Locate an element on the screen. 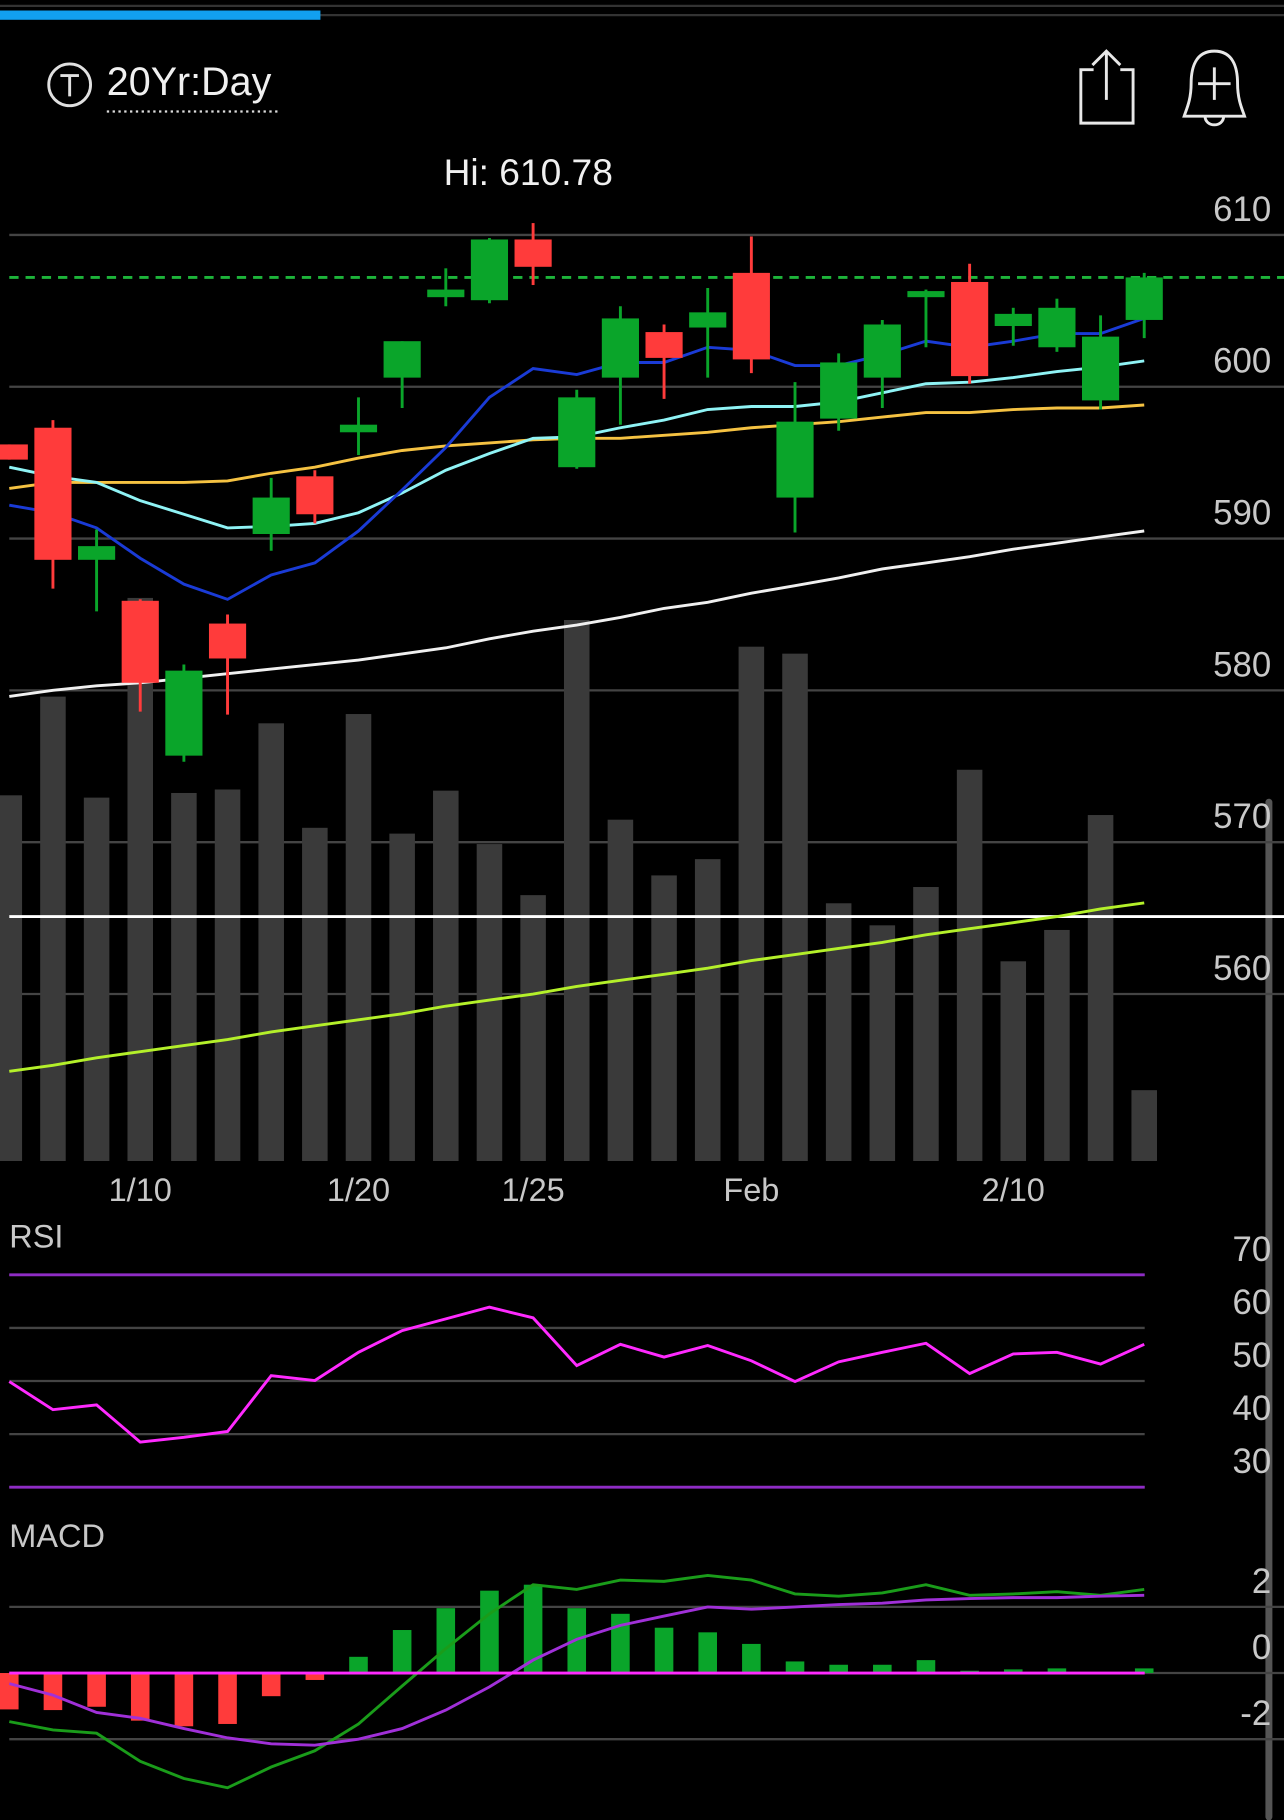  scrollbar is located at coordinates (1269, 1309).